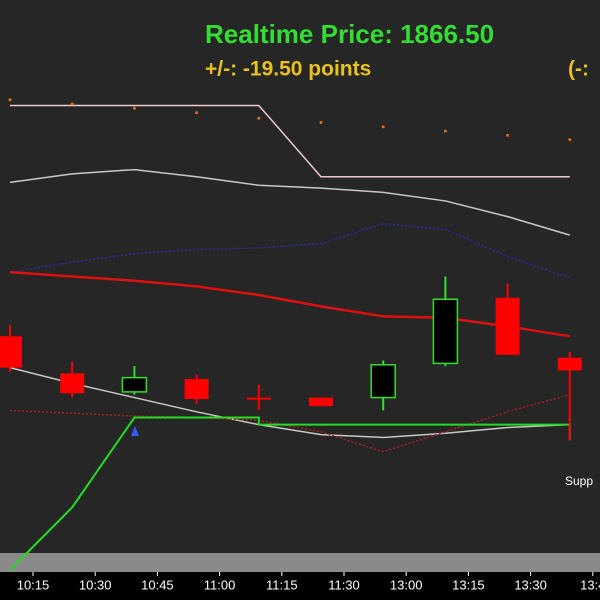 This screenshot has width=600, height=600. Describe the element at coordinates (282, 584) in the screenshot. I see `x-tick-label: 11:15` at that location.